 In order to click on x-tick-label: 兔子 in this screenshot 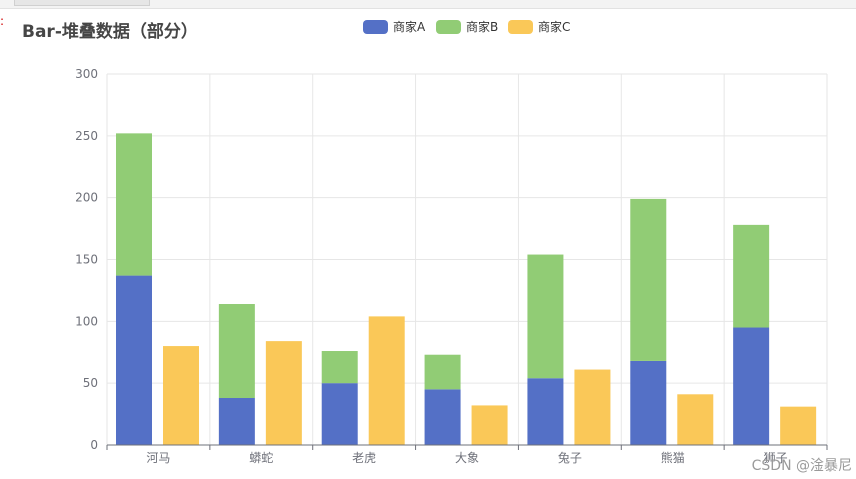, I will do `click(570, 457)`.